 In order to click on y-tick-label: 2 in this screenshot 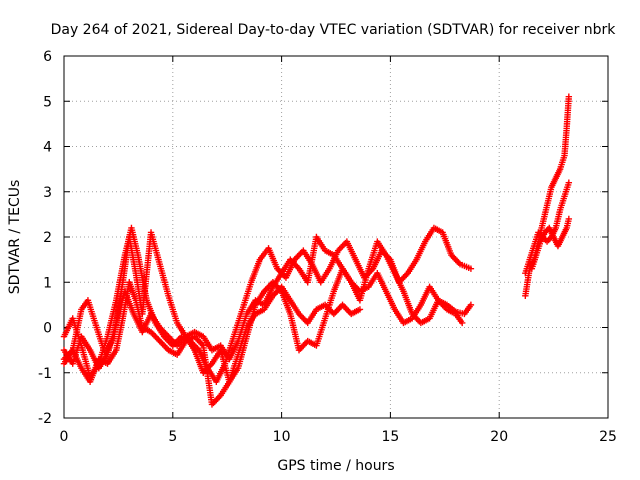, I will do `click(47, 238)`.